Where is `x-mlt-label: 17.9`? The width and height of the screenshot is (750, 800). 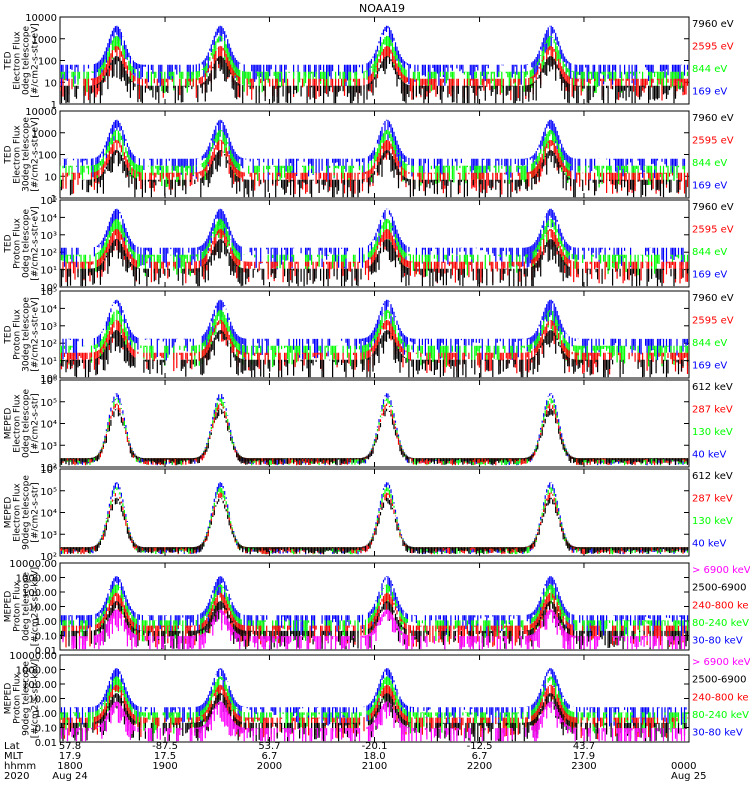
x-mlt-label: 17.9 is located at coordinates (584, 756).